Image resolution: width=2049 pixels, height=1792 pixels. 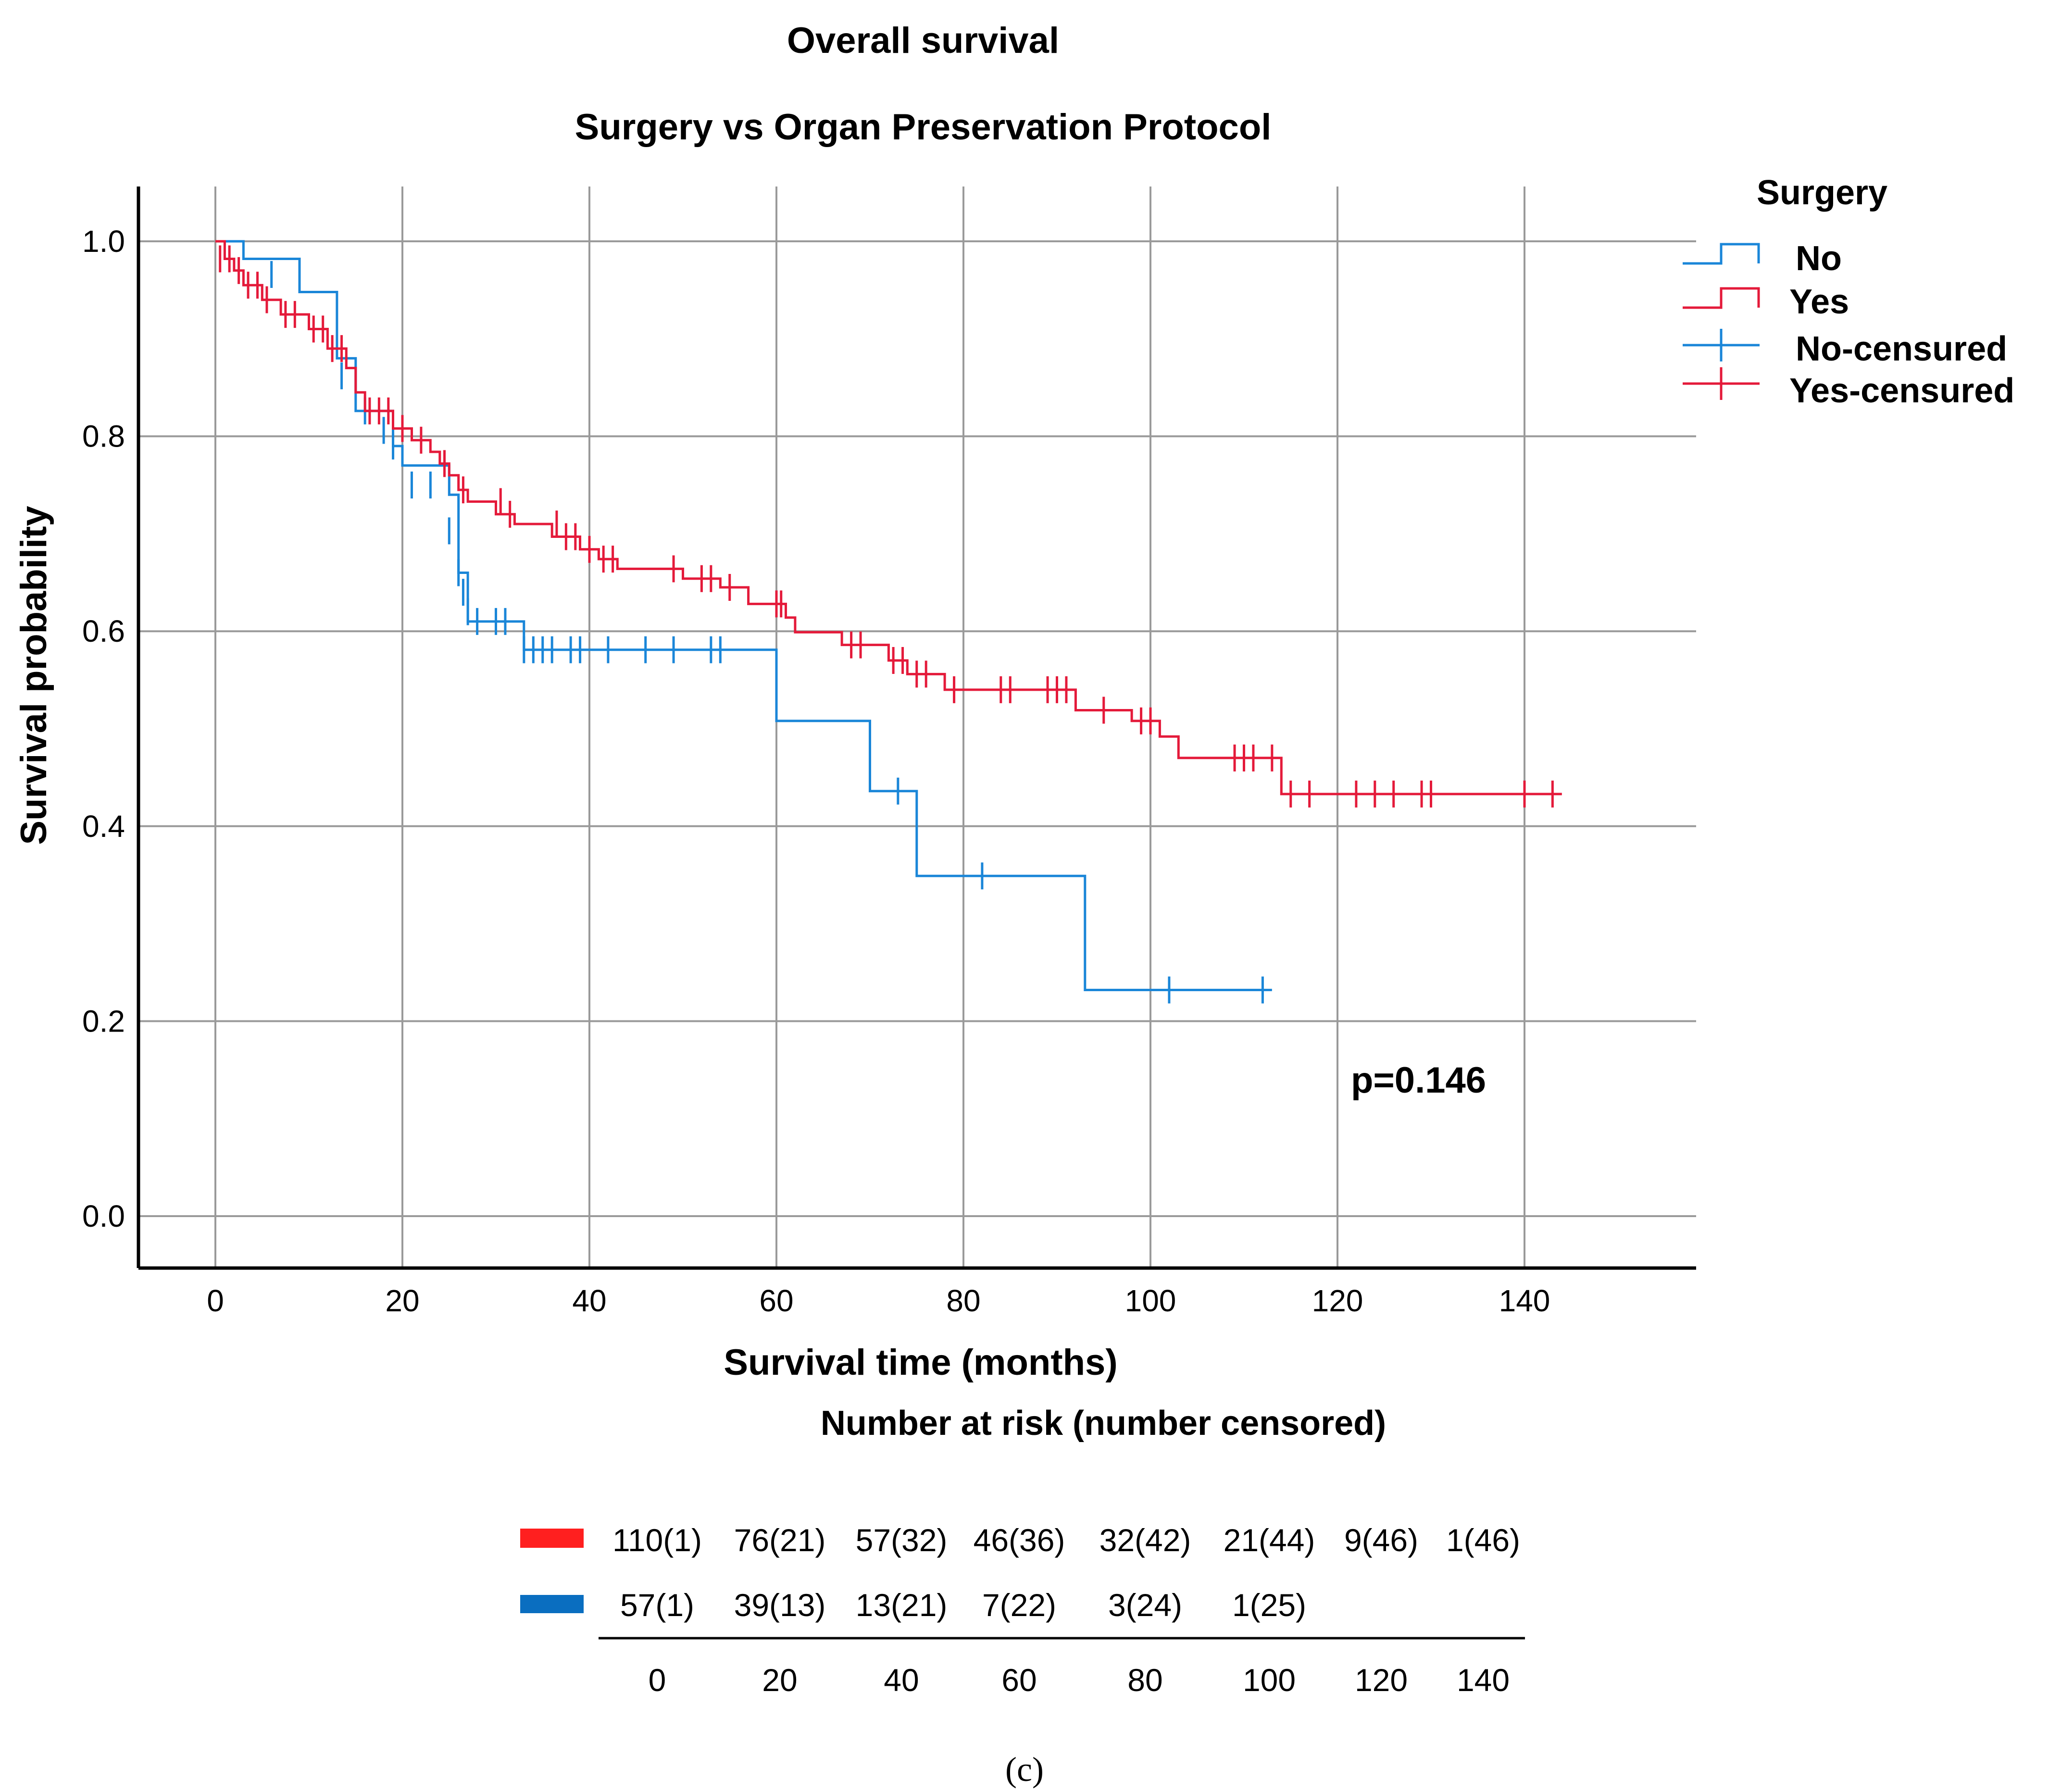 What do you see at coordinates (1337, 1300) in the screenshot?
I see `x-tick-label: 120` at bounding box center [1337, 1300].